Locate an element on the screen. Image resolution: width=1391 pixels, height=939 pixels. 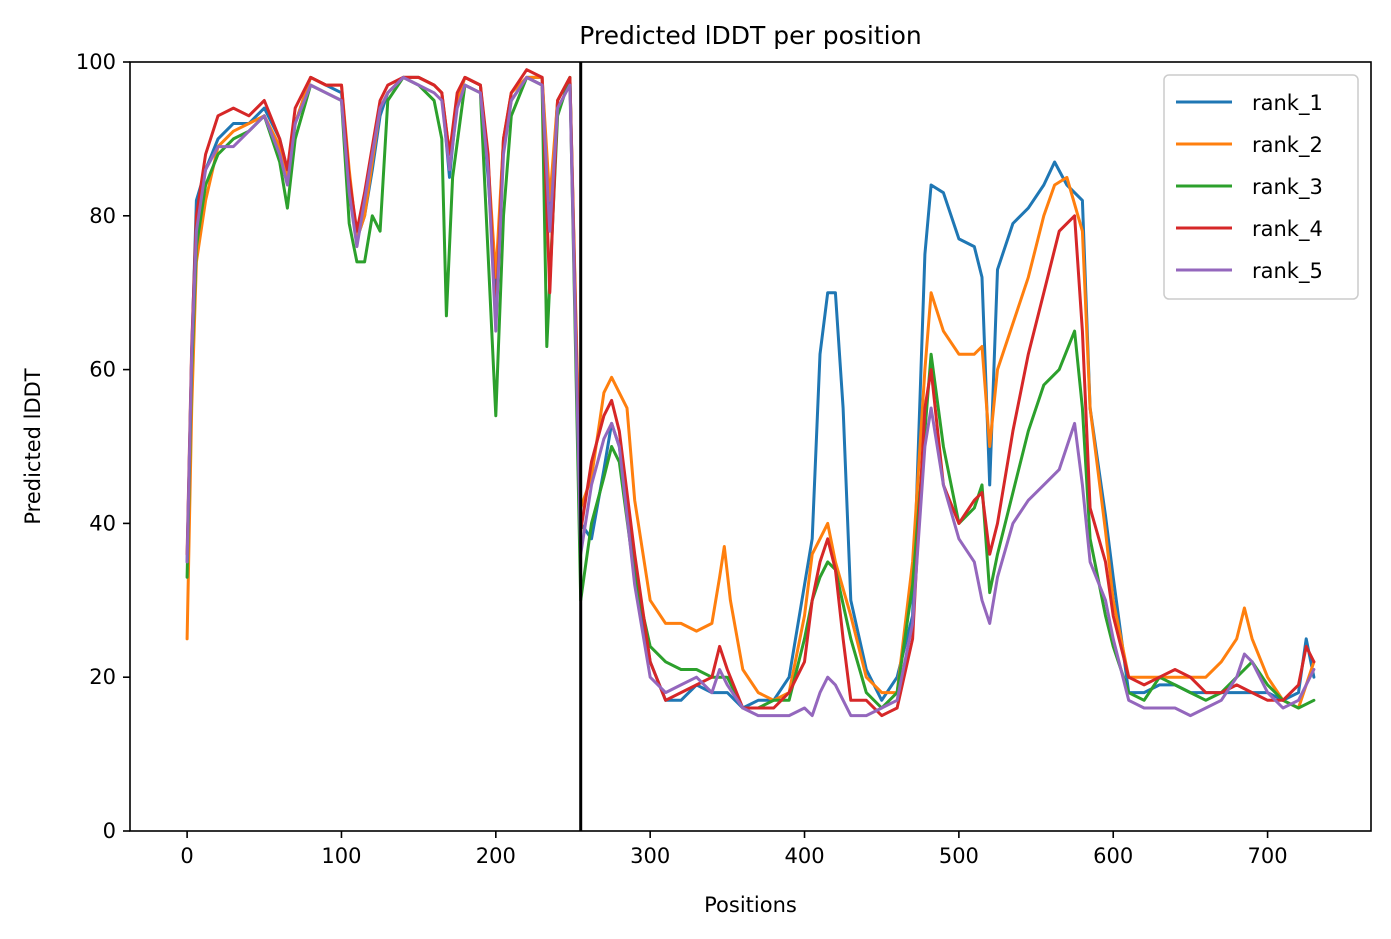
y-tick-label: 100 is located at coordinates (96, 62).